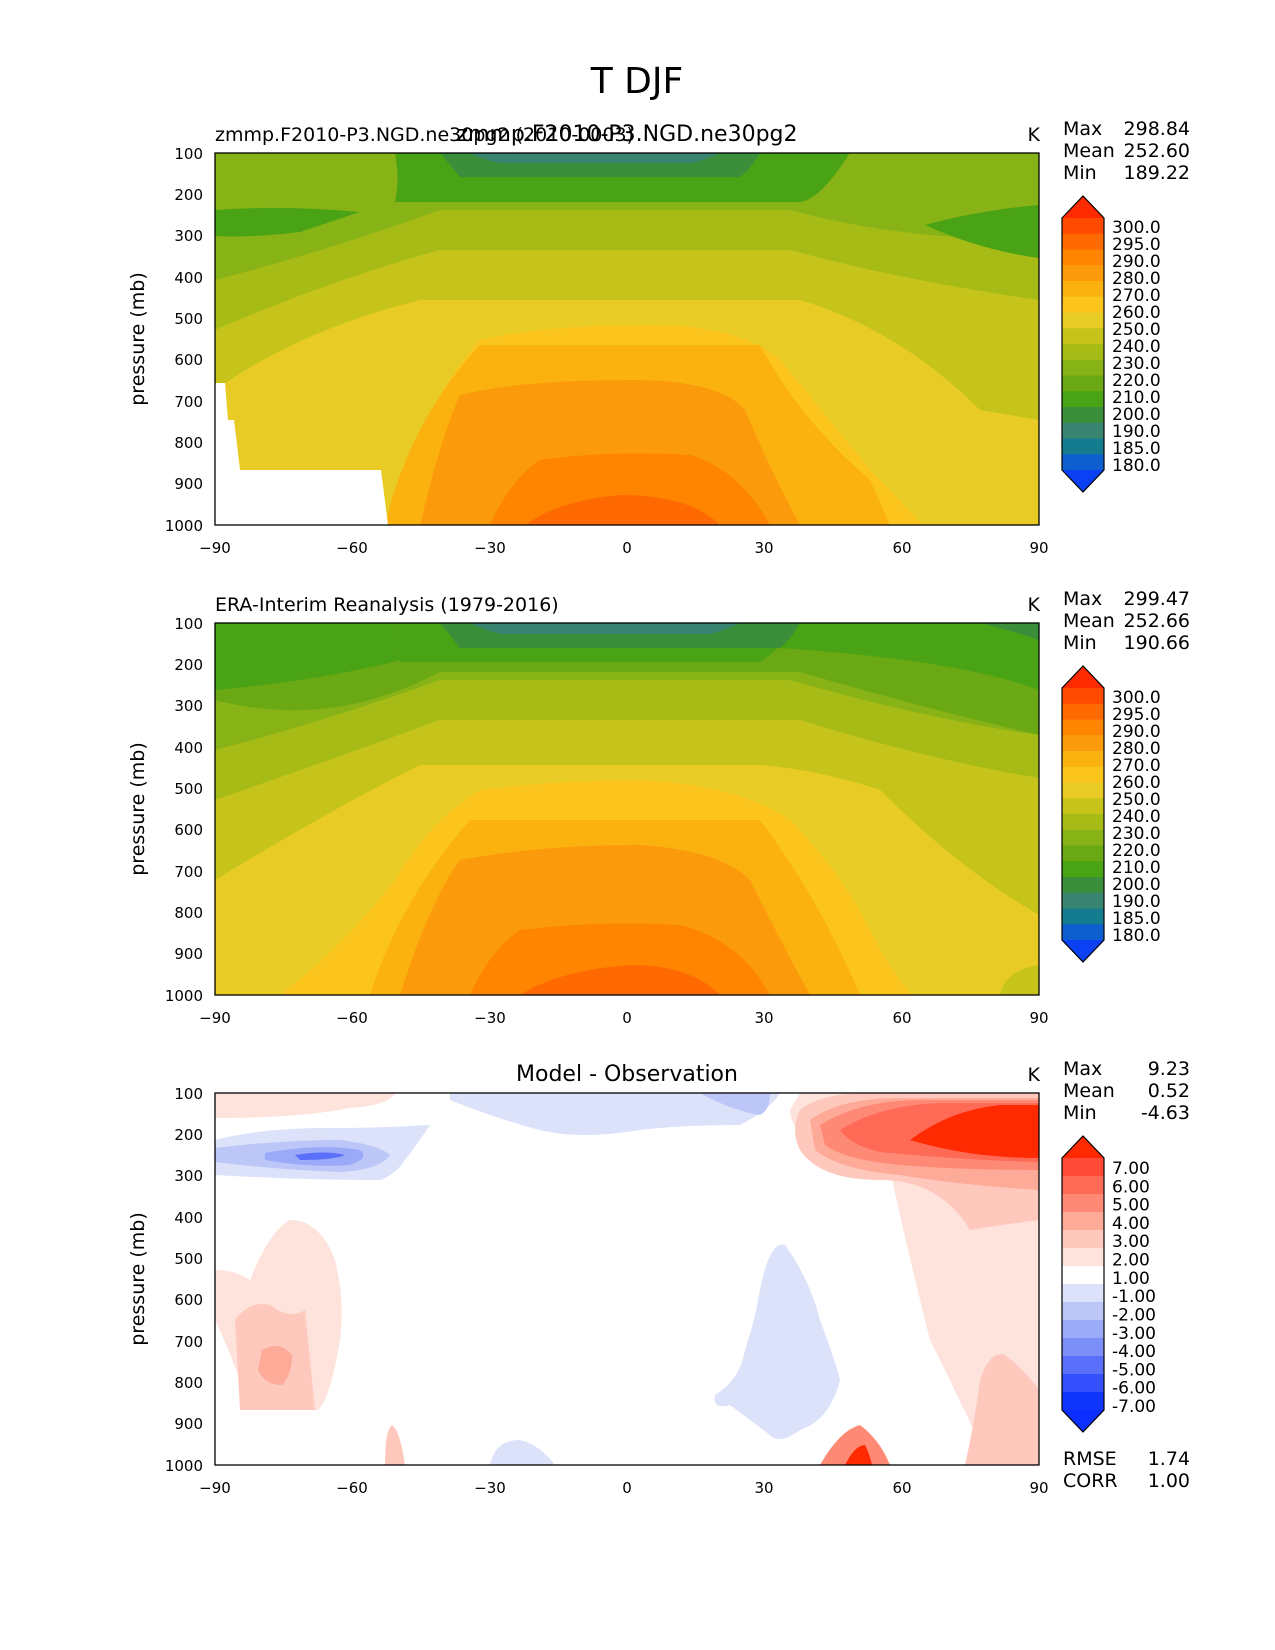 Image resolution: width=1275 pixels, height=1650 pixels. What do you see at coordinates (352, 1018) in the screenshot?
I see `obs-x-tick: −60` at bounding box center [352, 1018].